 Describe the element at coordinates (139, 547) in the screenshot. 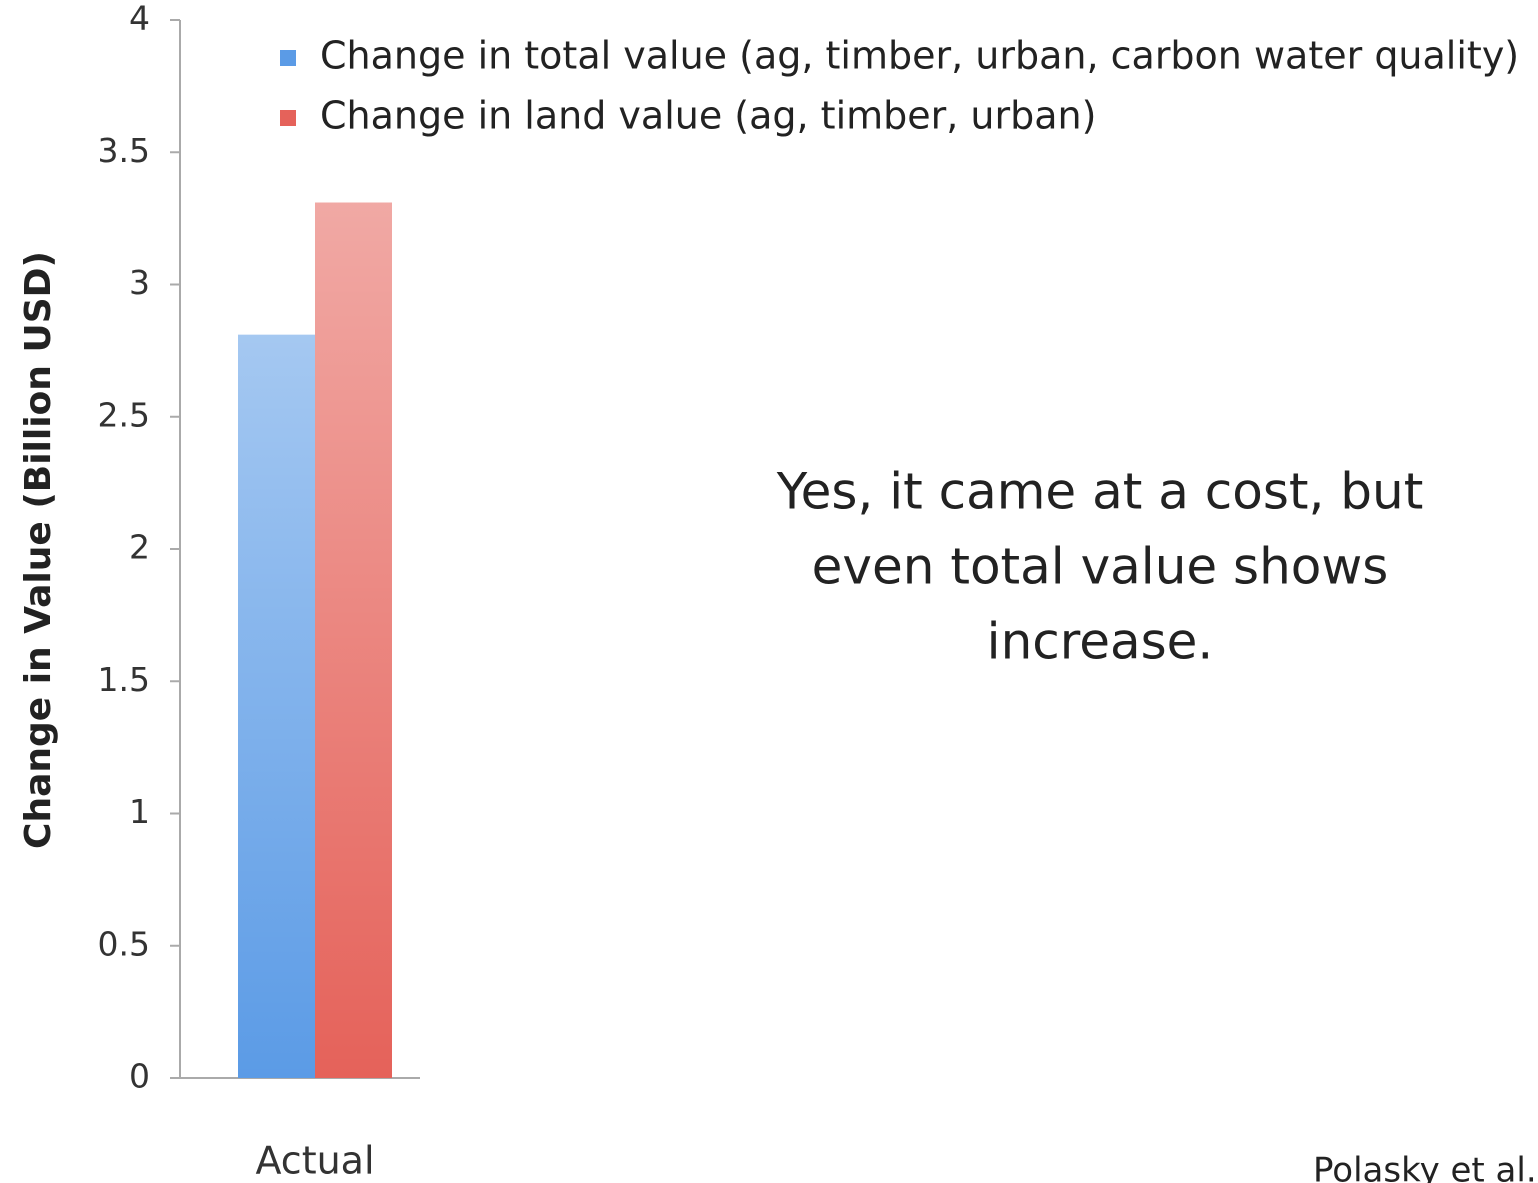

I see `y-tick-label: 2` at that location.